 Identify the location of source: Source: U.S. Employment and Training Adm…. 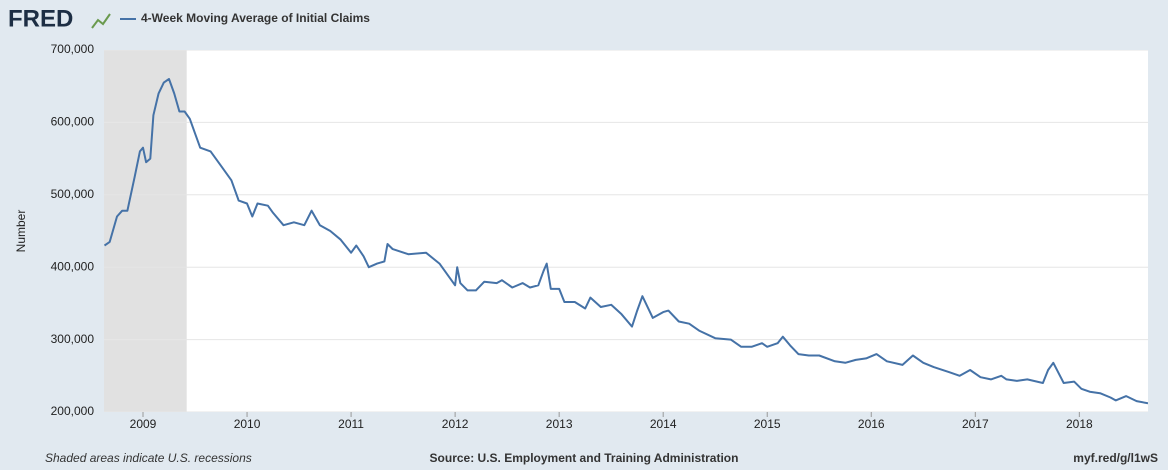
(584, 458).